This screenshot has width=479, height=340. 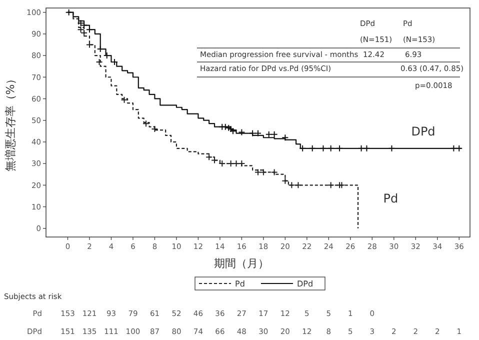 What do you see at coordinates (390, 198) in the screenshot?
I see `text: Pd` at bounding box center [390, 198].